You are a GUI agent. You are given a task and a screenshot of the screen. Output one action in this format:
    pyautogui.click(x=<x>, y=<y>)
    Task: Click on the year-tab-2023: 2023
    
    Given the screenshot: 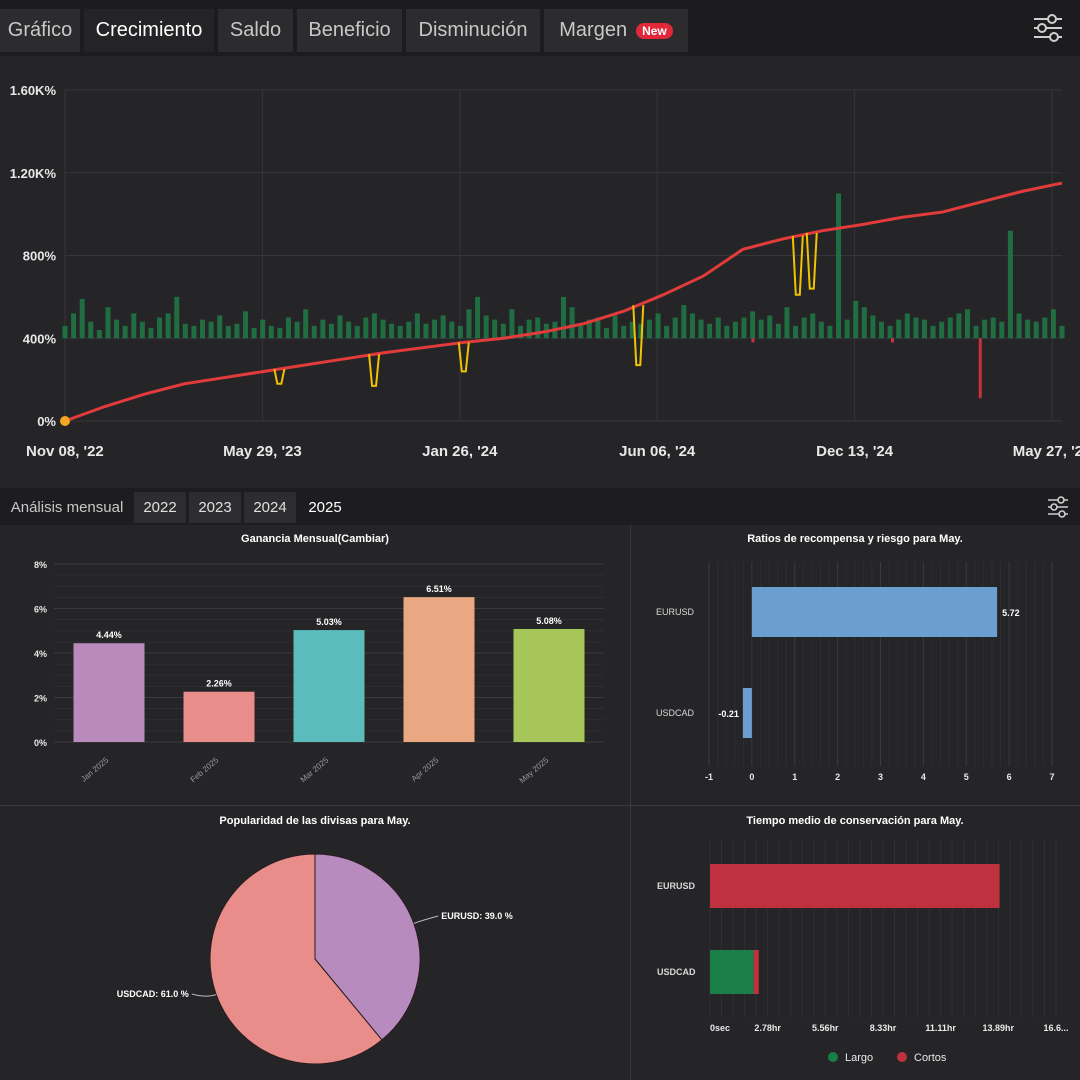 What is the action you would take?
    pyautogui.click(x=215, y=507)
    